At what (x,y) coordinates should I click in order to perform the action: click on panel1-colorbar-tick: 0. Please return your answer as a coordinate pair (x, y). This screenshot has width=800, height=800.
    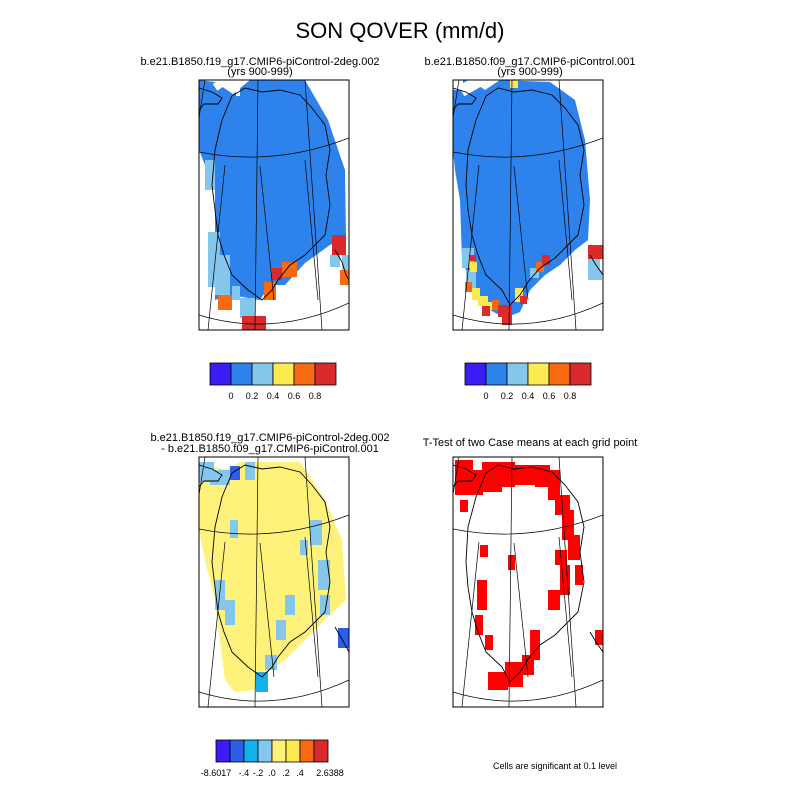
    Looking at the image, I should click on (230, 396).